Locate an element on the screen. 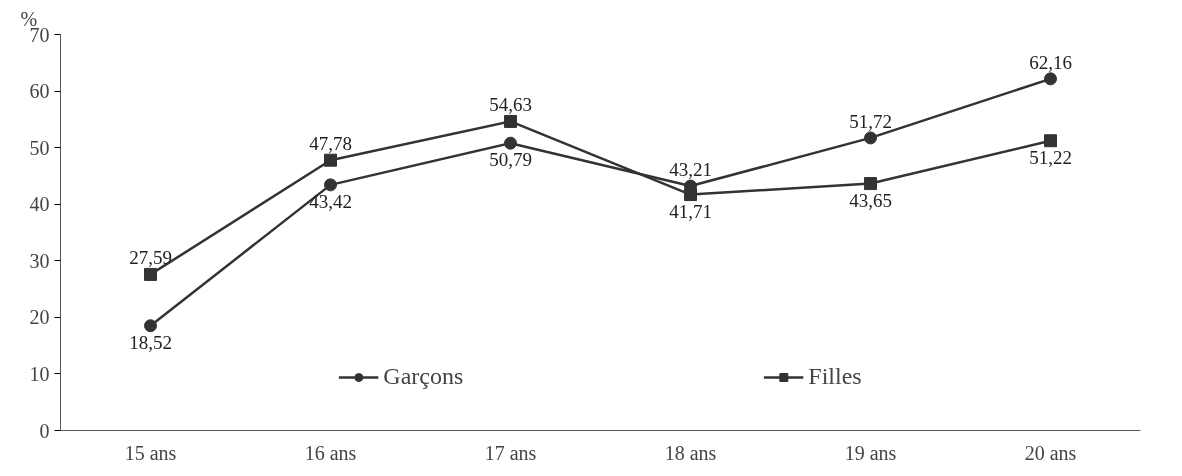 Image resolution: width=1182 pixels, height=476 pixels. data-label: 50,79 is located at coordinates (510, 160).